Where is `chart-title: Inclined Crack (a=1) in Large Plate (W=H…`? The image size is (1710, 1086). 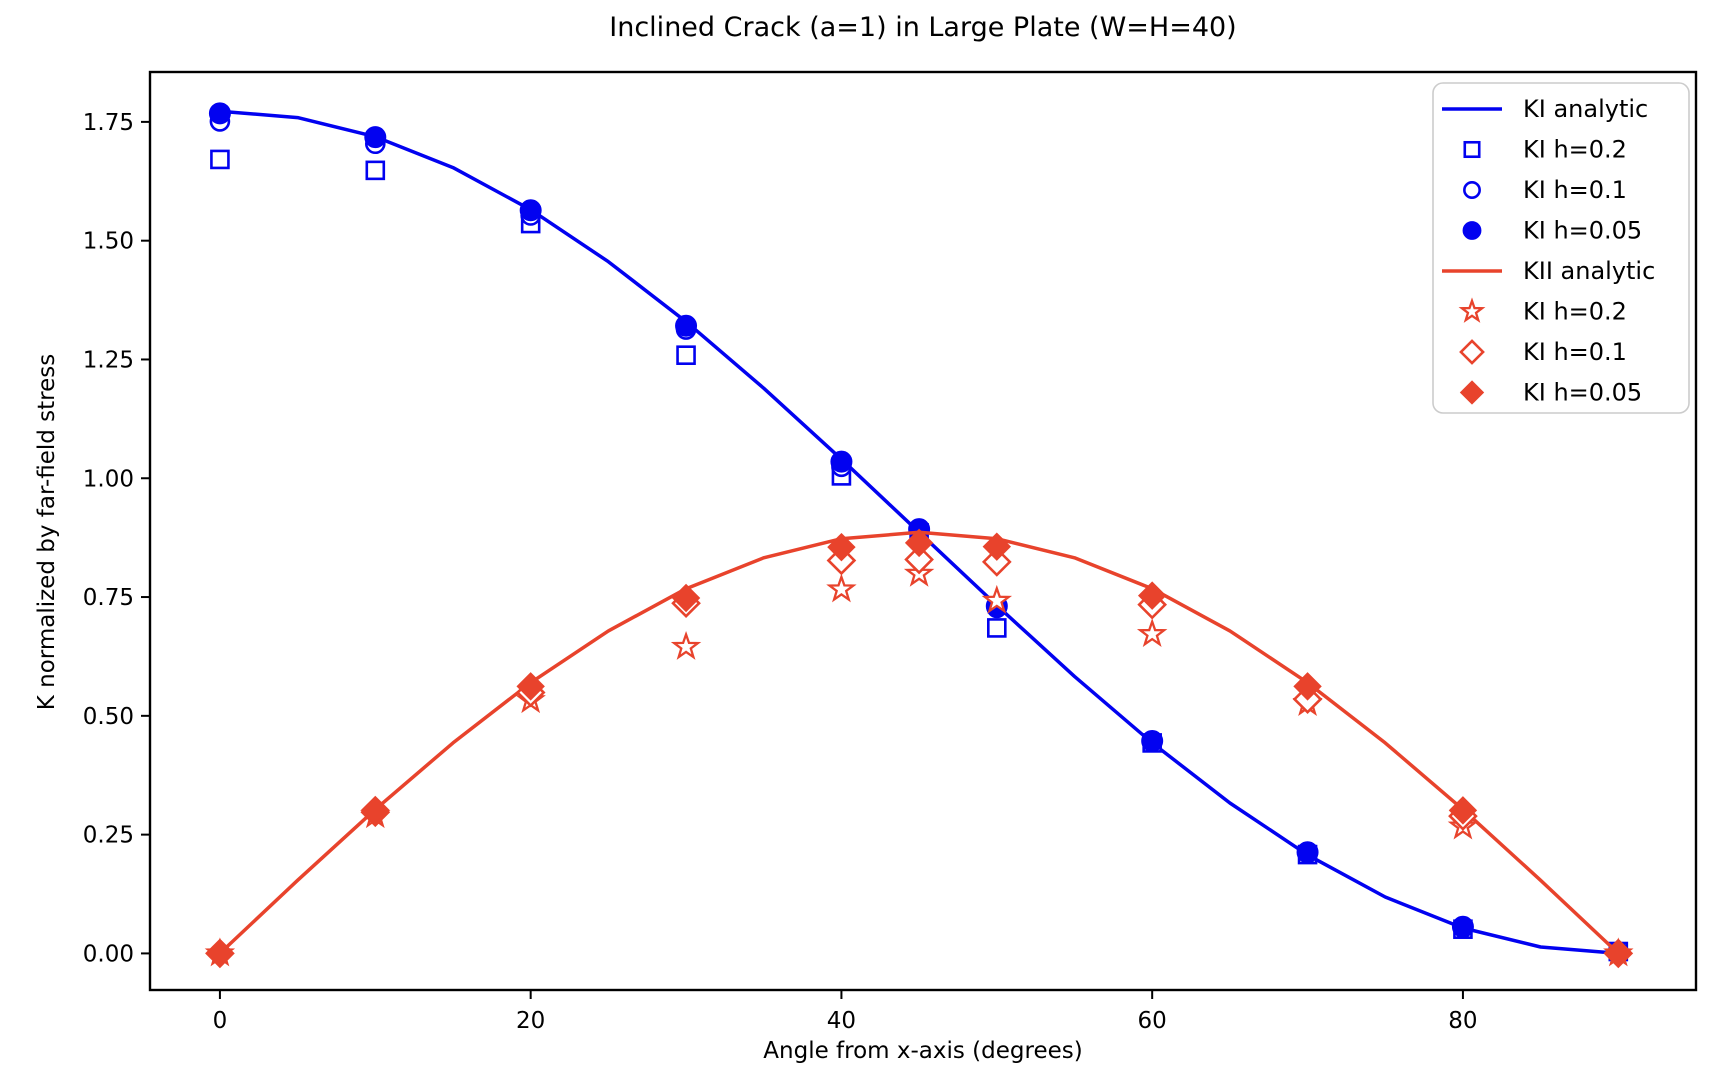 chart-title: Inclined Crack (a=1) in Large Plate (W=H… is located at coordinates (923, 27).